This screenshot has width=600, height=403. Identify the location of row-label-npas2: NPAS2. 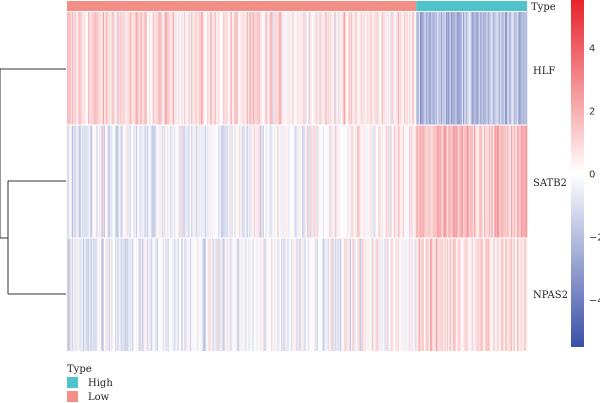
(550, 295).